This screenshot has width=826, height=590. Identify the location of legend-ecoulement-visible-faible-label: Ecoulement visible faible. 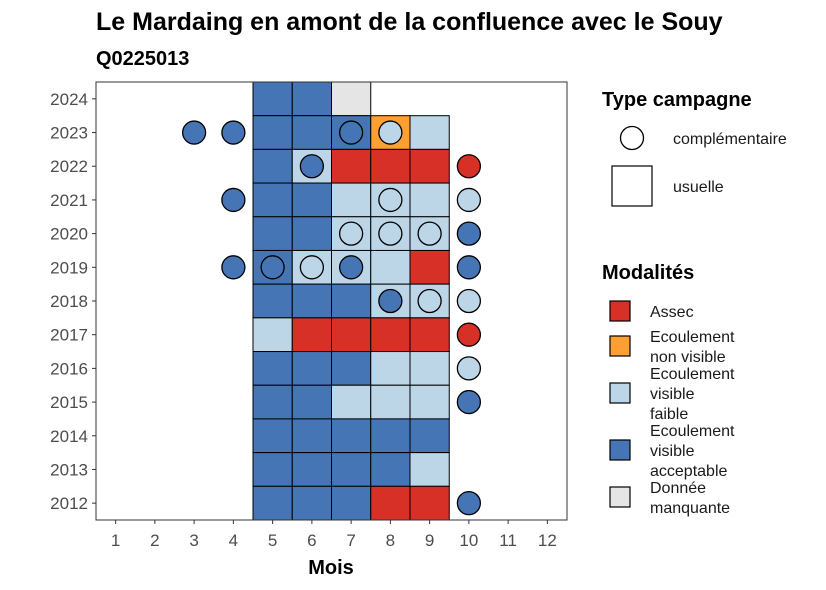
(692, 394).